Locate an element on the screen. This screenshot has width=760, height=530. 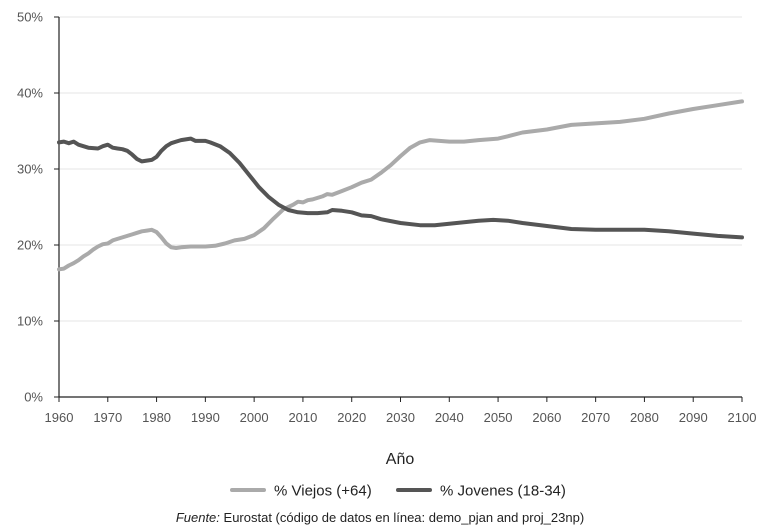
x-tick-label: 2050 is located at coordinates (498, 417).